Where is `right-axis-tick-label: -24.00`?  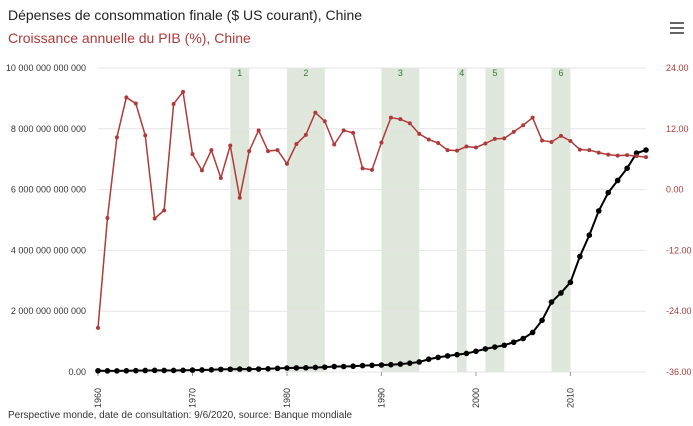
right-axis-tick-label: -24.00 is located at coordinates (679, 311).